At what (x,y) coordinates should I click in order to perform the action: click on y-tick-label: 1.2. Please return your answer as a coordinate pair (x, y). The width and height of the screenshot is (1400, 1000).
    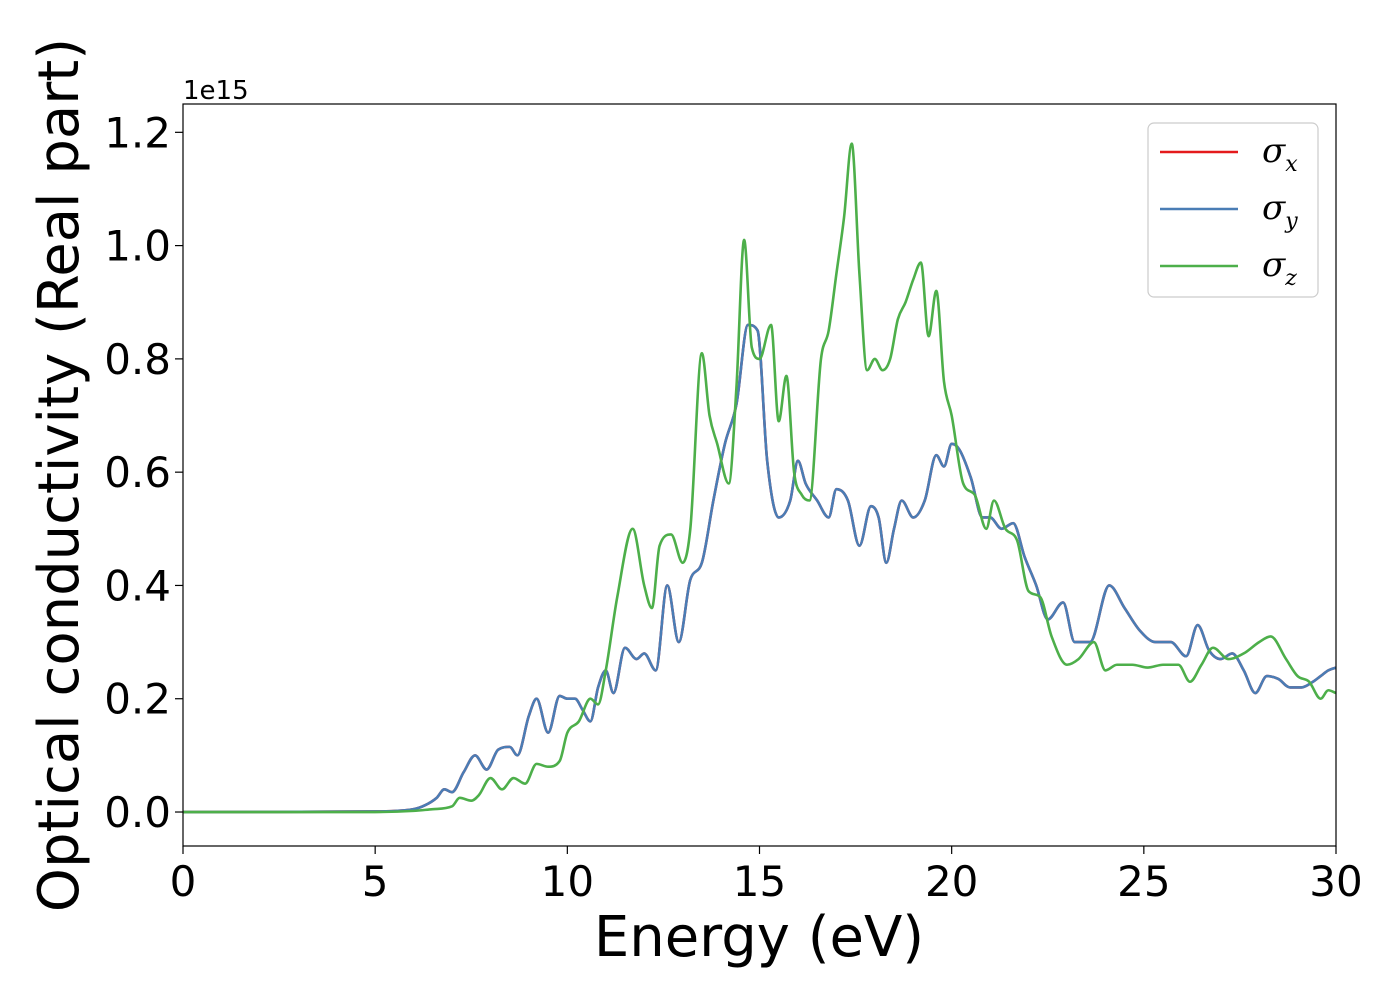
    Looking at the image, I should click on (137, 132).